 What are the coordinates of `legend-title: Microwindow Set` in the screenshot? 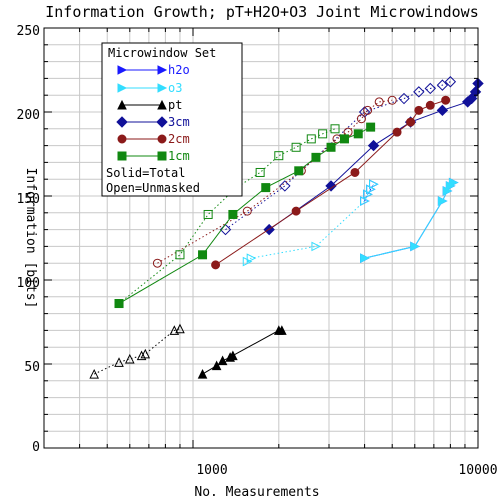 It's located at (162, 53).